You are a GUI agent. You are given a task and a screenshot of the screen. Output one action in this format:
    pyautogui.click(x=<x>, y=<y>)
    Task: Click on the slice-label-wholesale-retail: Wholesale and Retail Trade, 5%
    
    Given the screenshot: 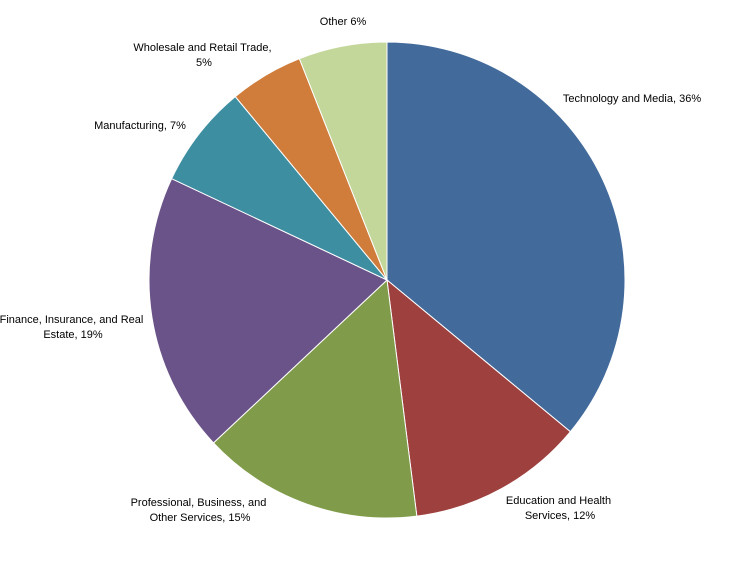 What is the action you would take?
    pyautogui.click(x=203, y=55)
    